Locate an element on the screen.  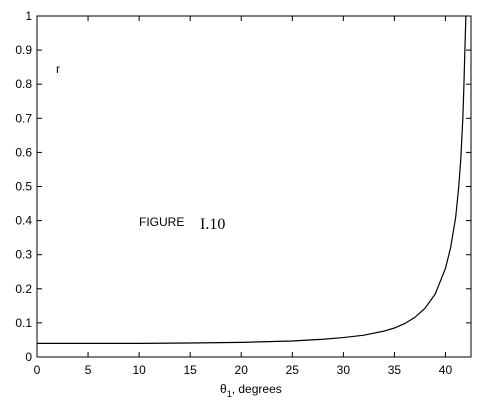
y-tick-label-4: 0.4 is located at coordinates (23, 221).